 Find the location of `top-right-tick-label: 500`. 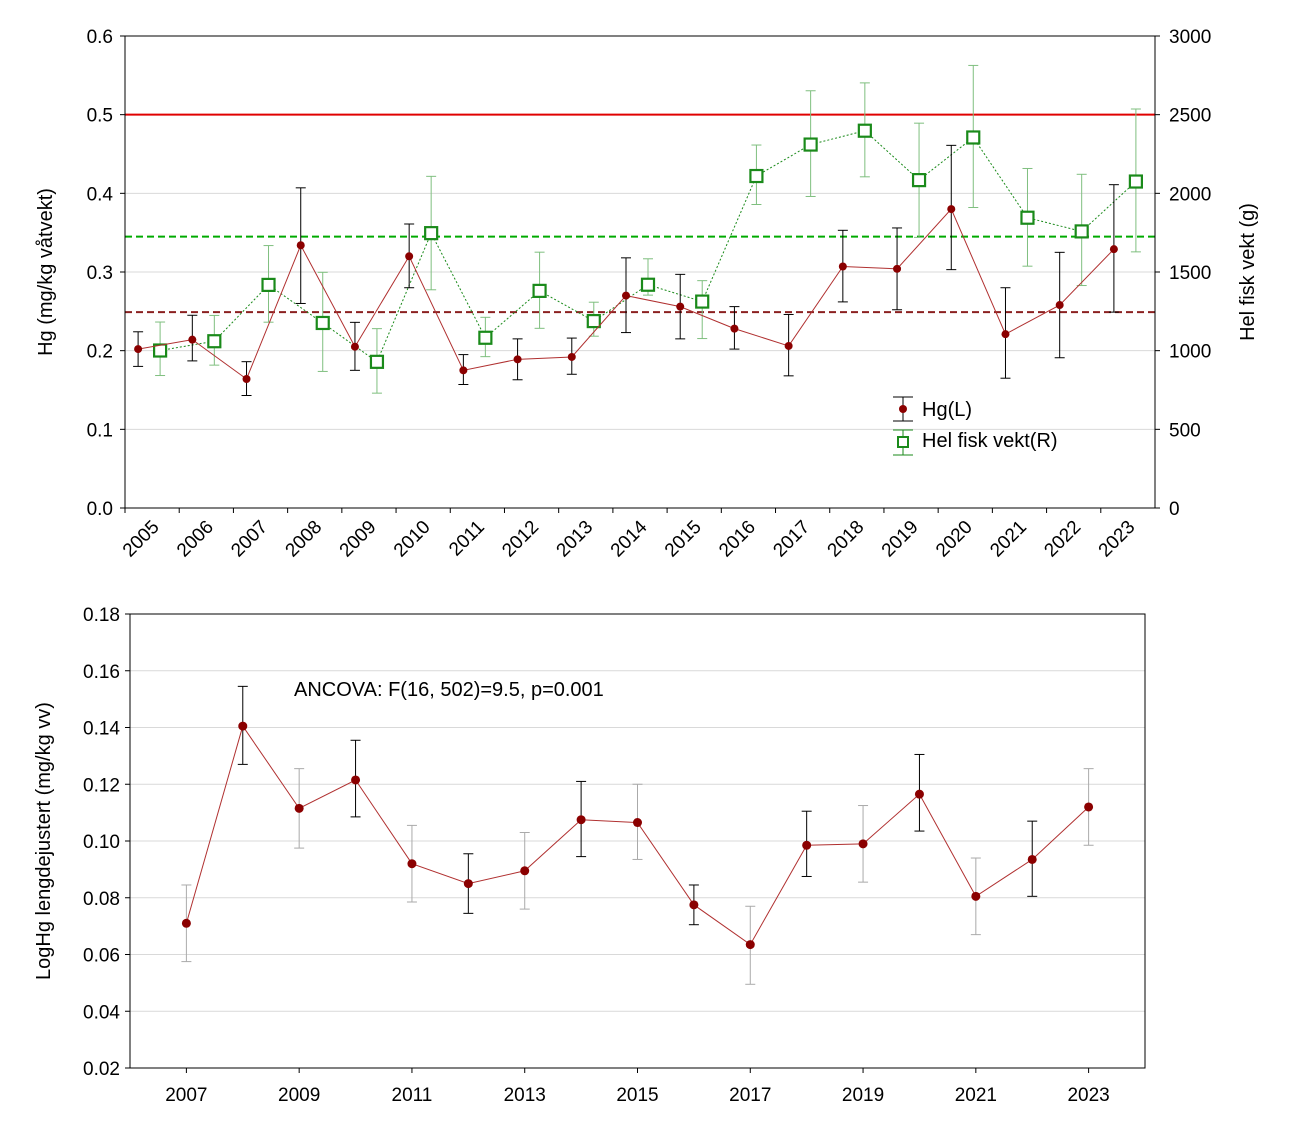

top-right-tick-label: 500 is located at coordinates (1185, 430).